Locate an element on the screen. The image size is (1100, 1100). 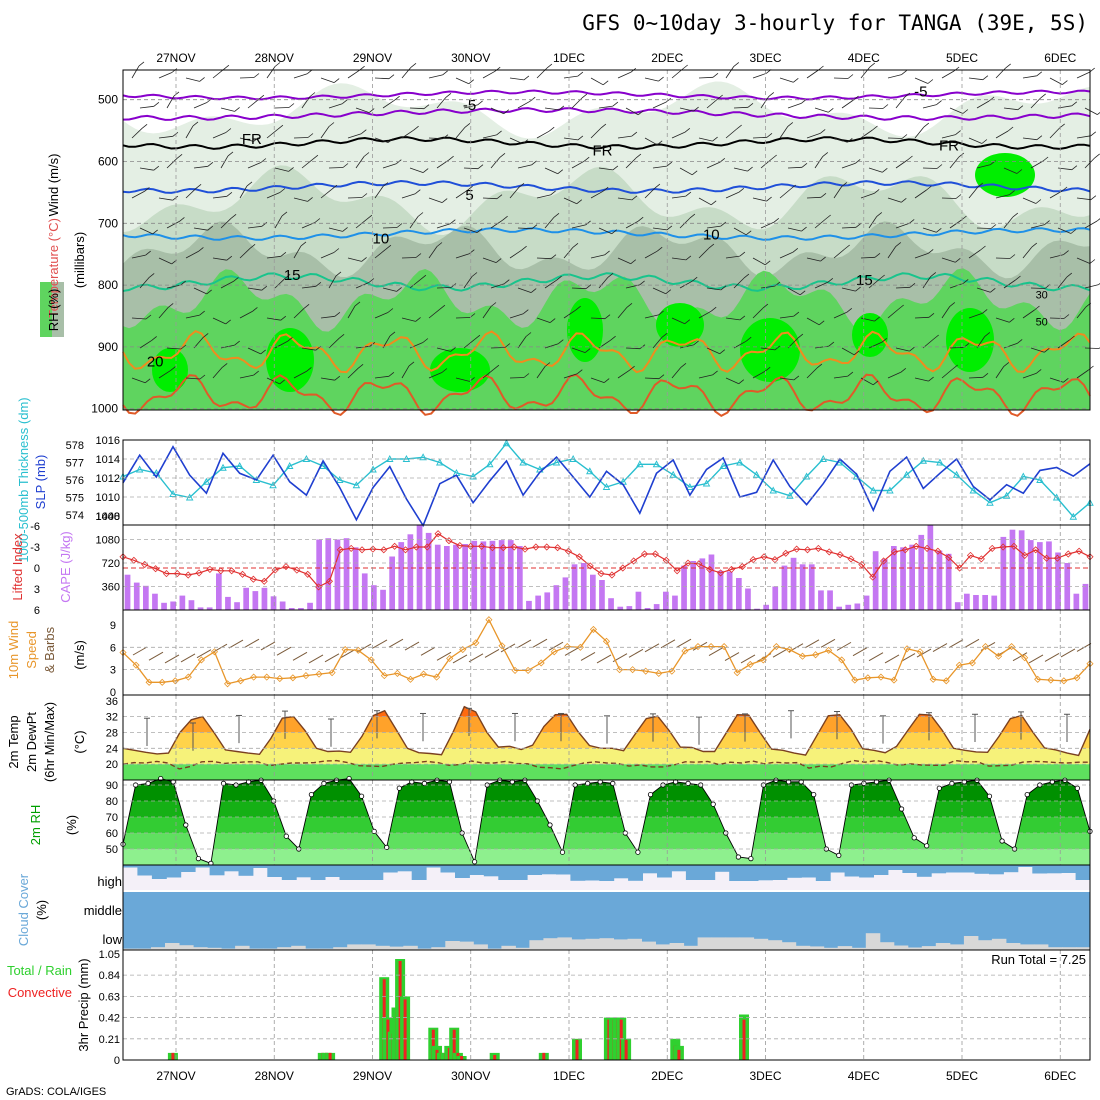
rh2m-point is located at coordinates (638, 852).